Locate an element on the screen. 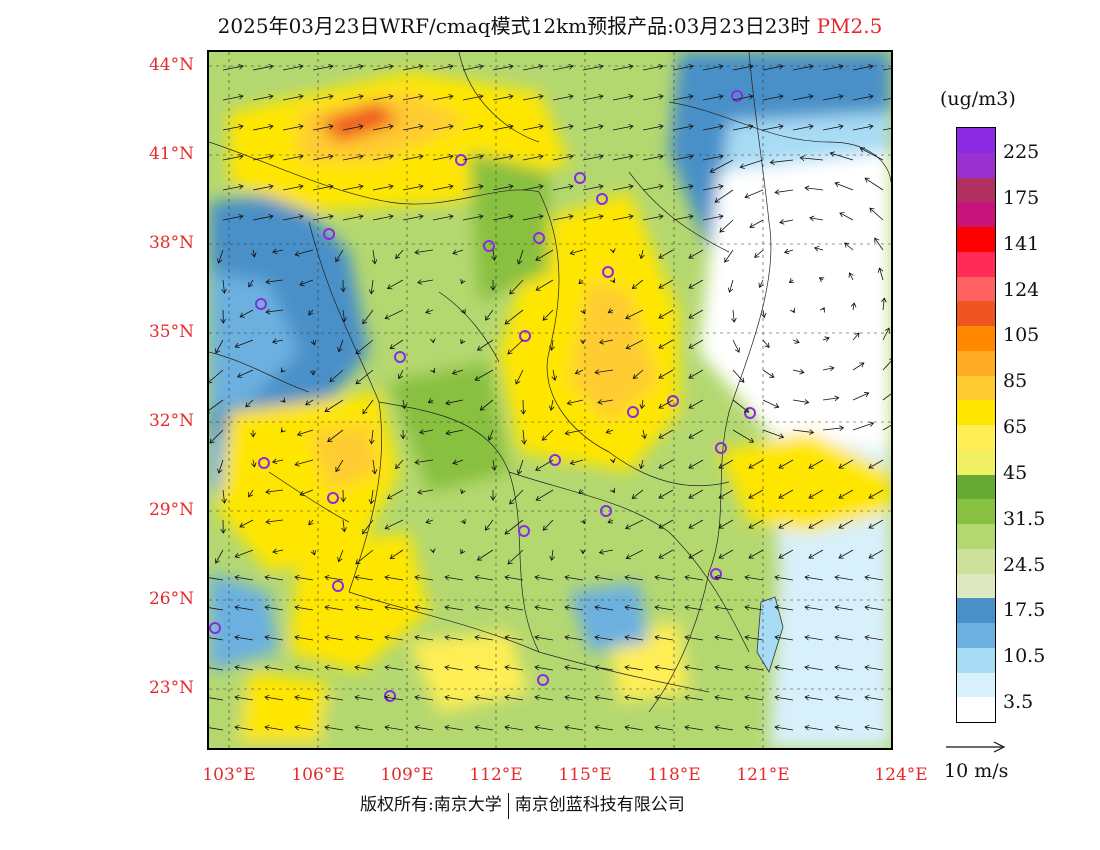 The height and width of the screenshot is (850, 1100). legend-label-10-5: 10.5 is located at coordinates (1024, 656).